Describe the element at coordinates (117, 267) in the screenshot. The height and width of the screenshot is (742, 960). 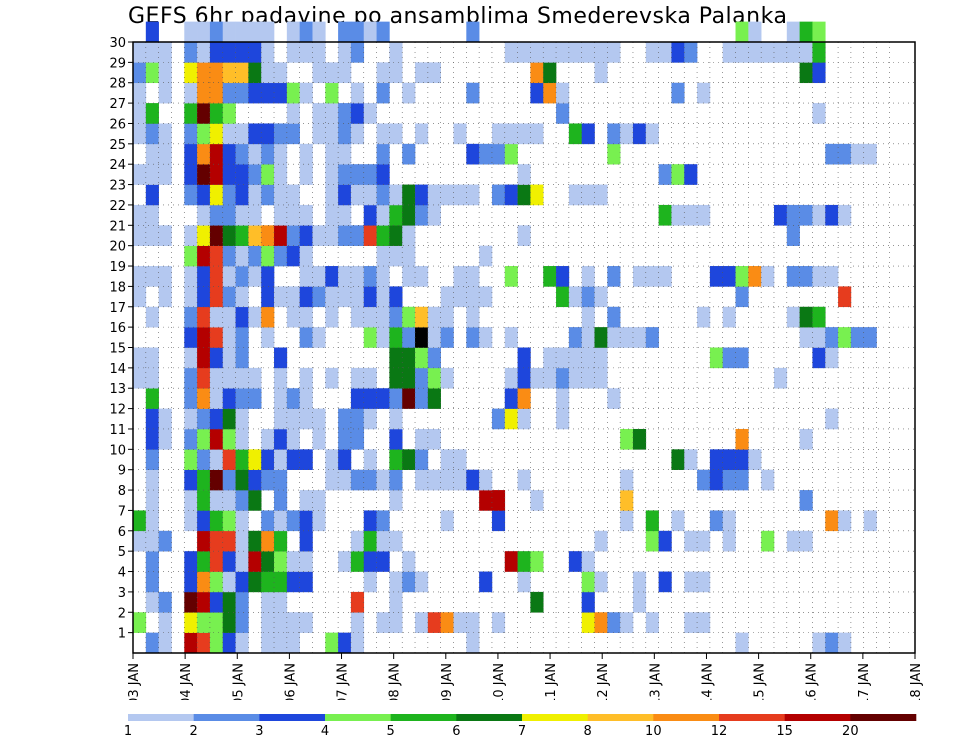
I see `y-tick-label: 19` at that location.